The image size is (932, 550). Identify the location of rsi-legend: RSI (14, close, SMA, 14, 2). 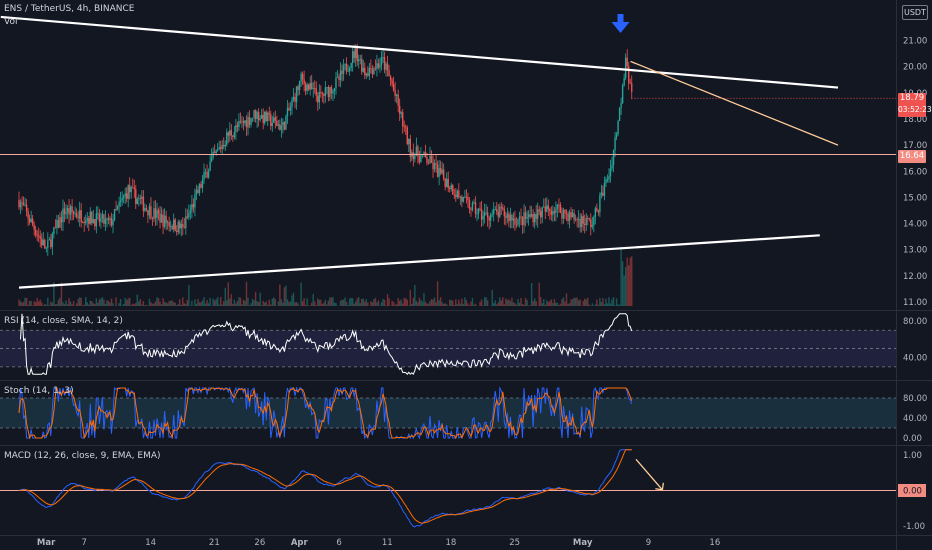
(63, 321).